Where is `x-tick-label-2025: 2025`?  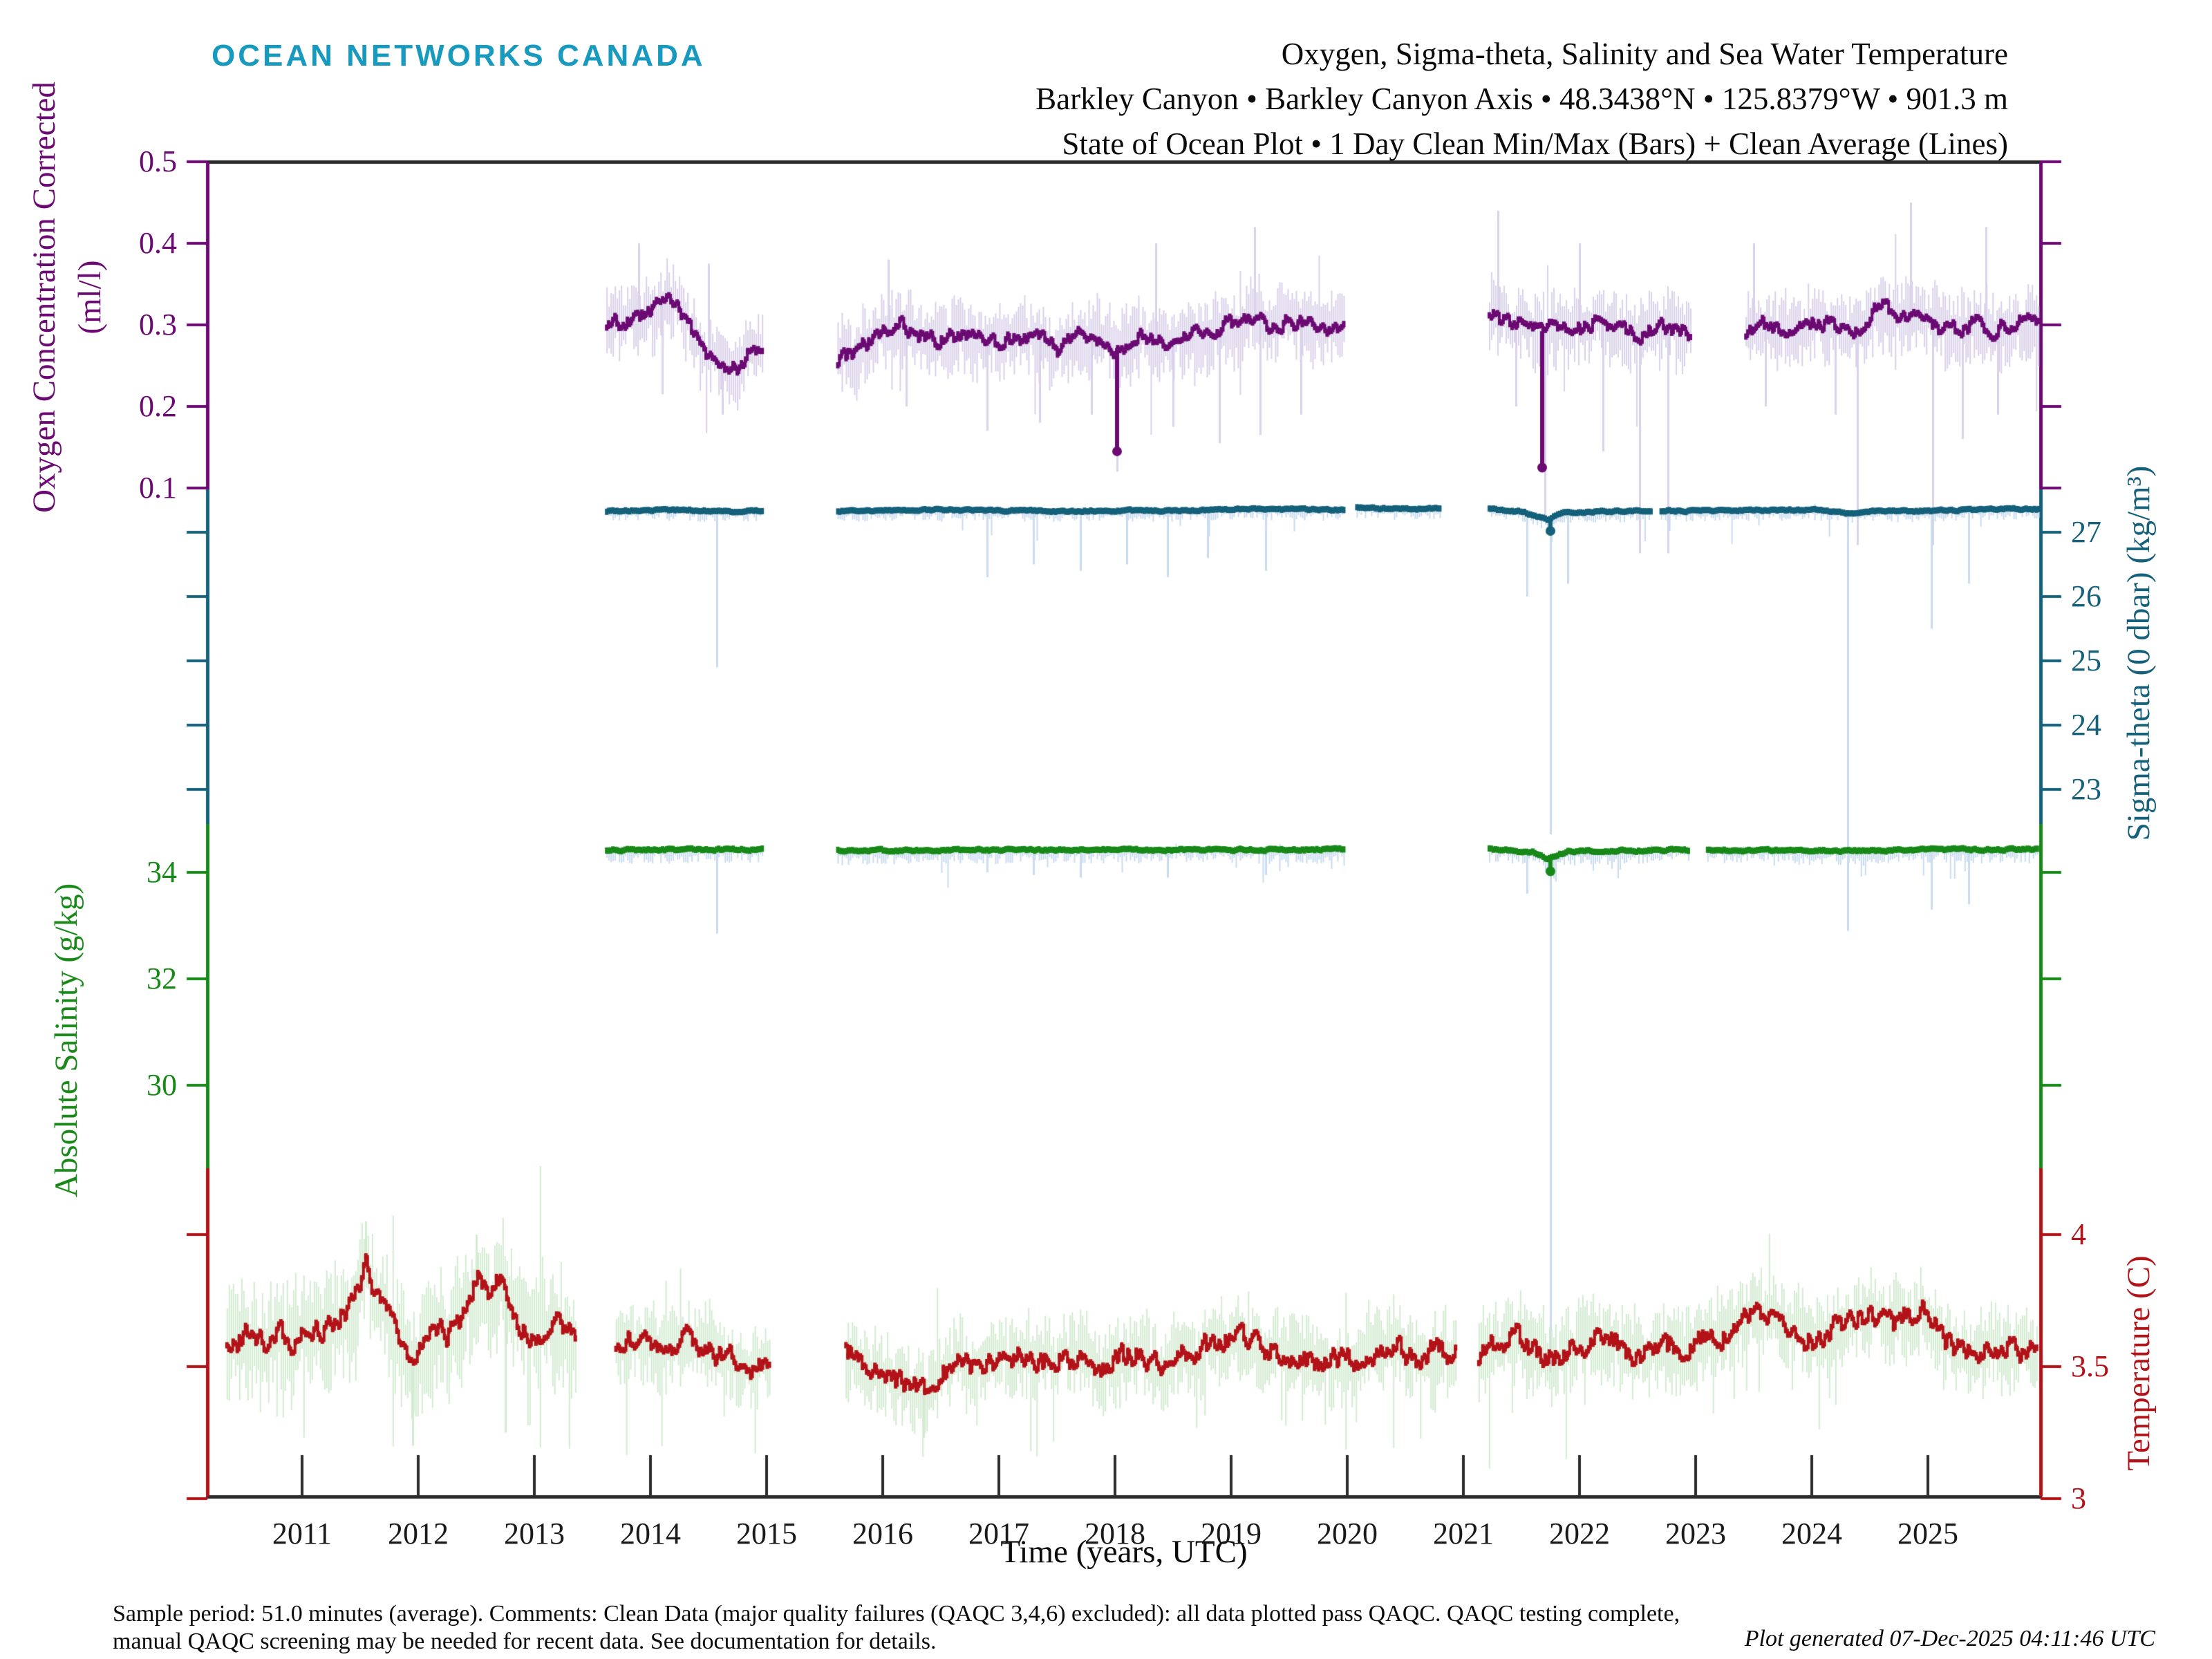
x-tick-label-2025: 2025 is located at coordinates (1928, 1534).